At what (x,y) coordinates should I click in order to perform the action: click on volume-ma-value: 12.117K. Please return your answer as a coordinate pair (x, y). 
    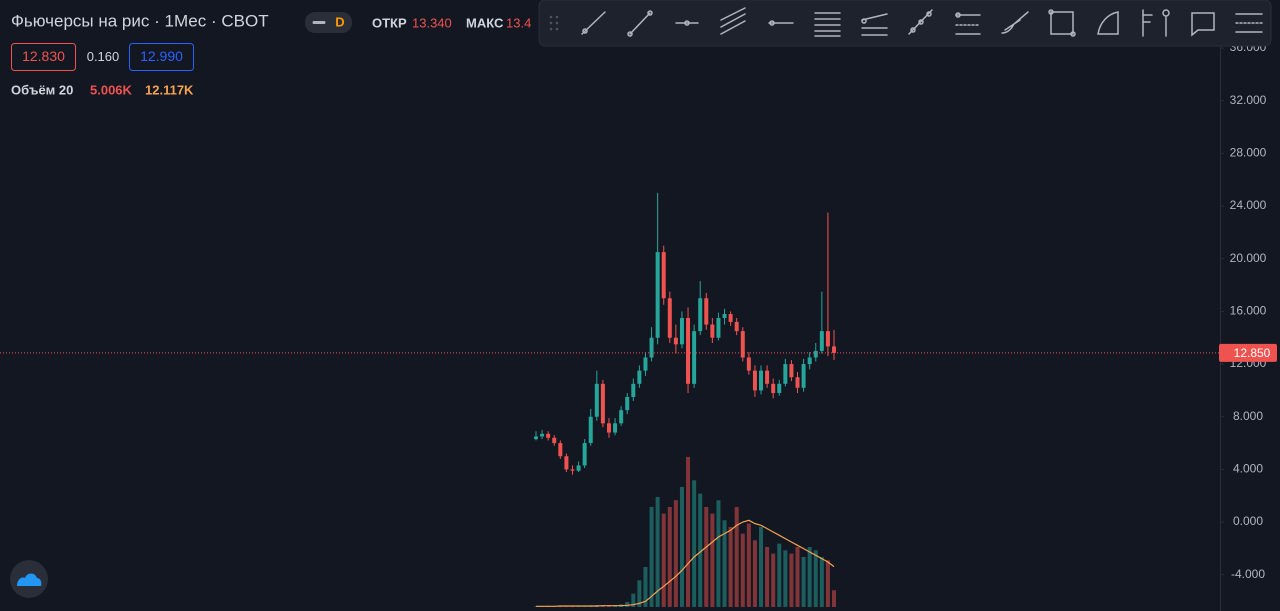
    Looking at the image, I should click on (169, 89).